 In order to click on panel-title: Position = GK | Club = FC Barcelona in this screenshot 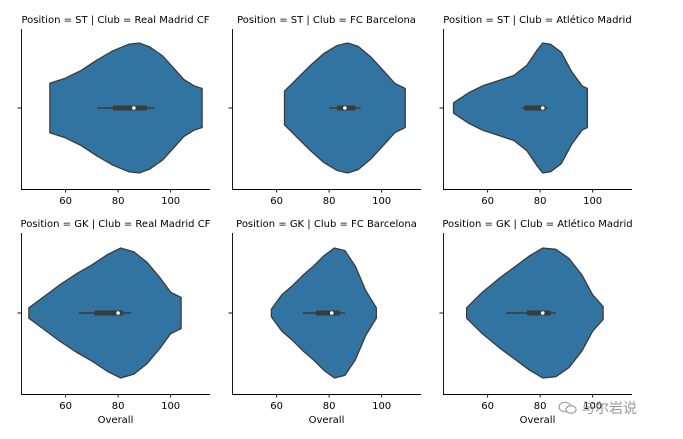, I will do `click(326, 224)`.